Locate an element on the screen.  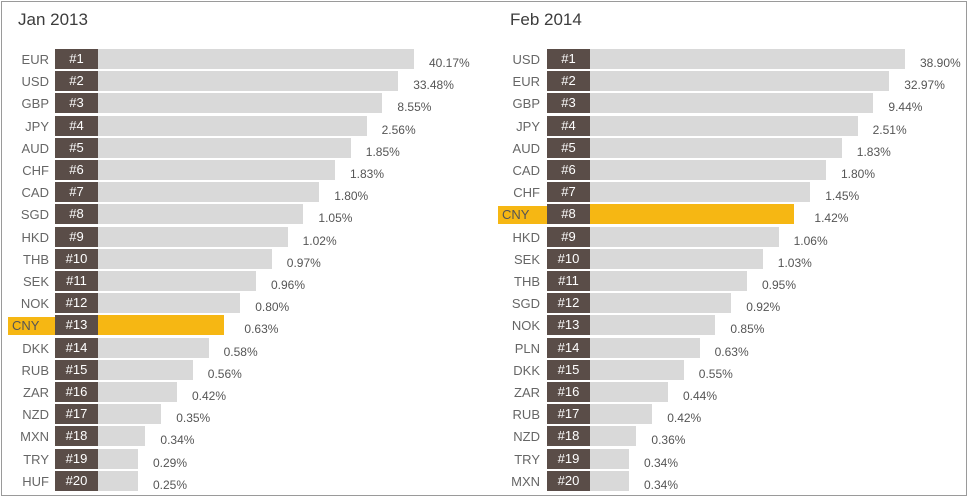
currency-code-label: NZD is located at coordinates (526, 437).